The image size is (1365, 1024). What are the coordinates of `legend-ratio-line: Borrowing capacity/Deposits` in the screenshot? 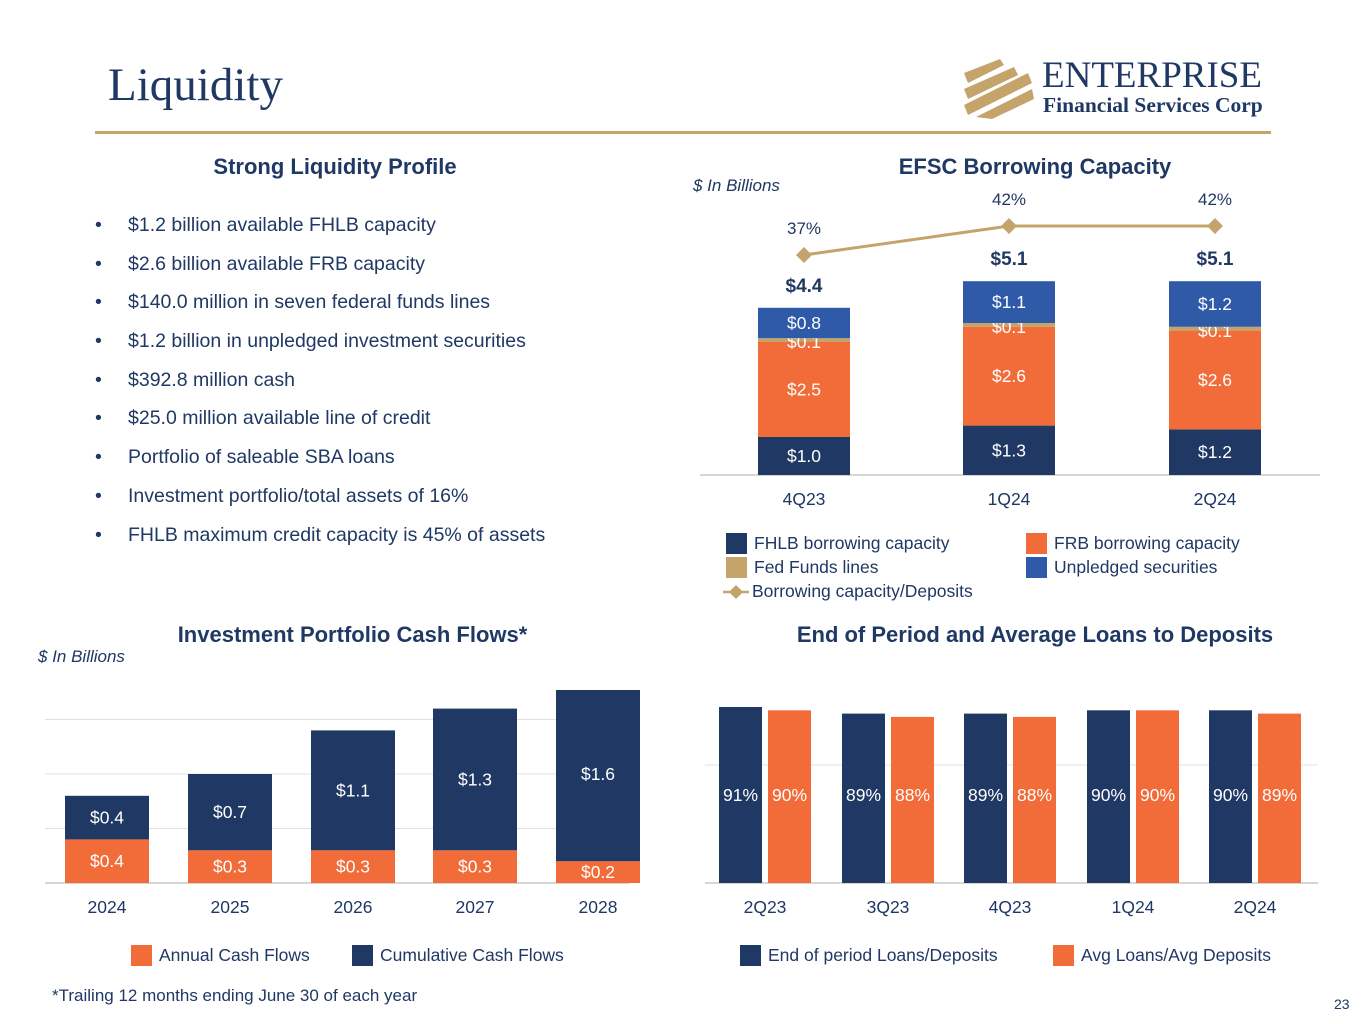 It's located at (848, 591).